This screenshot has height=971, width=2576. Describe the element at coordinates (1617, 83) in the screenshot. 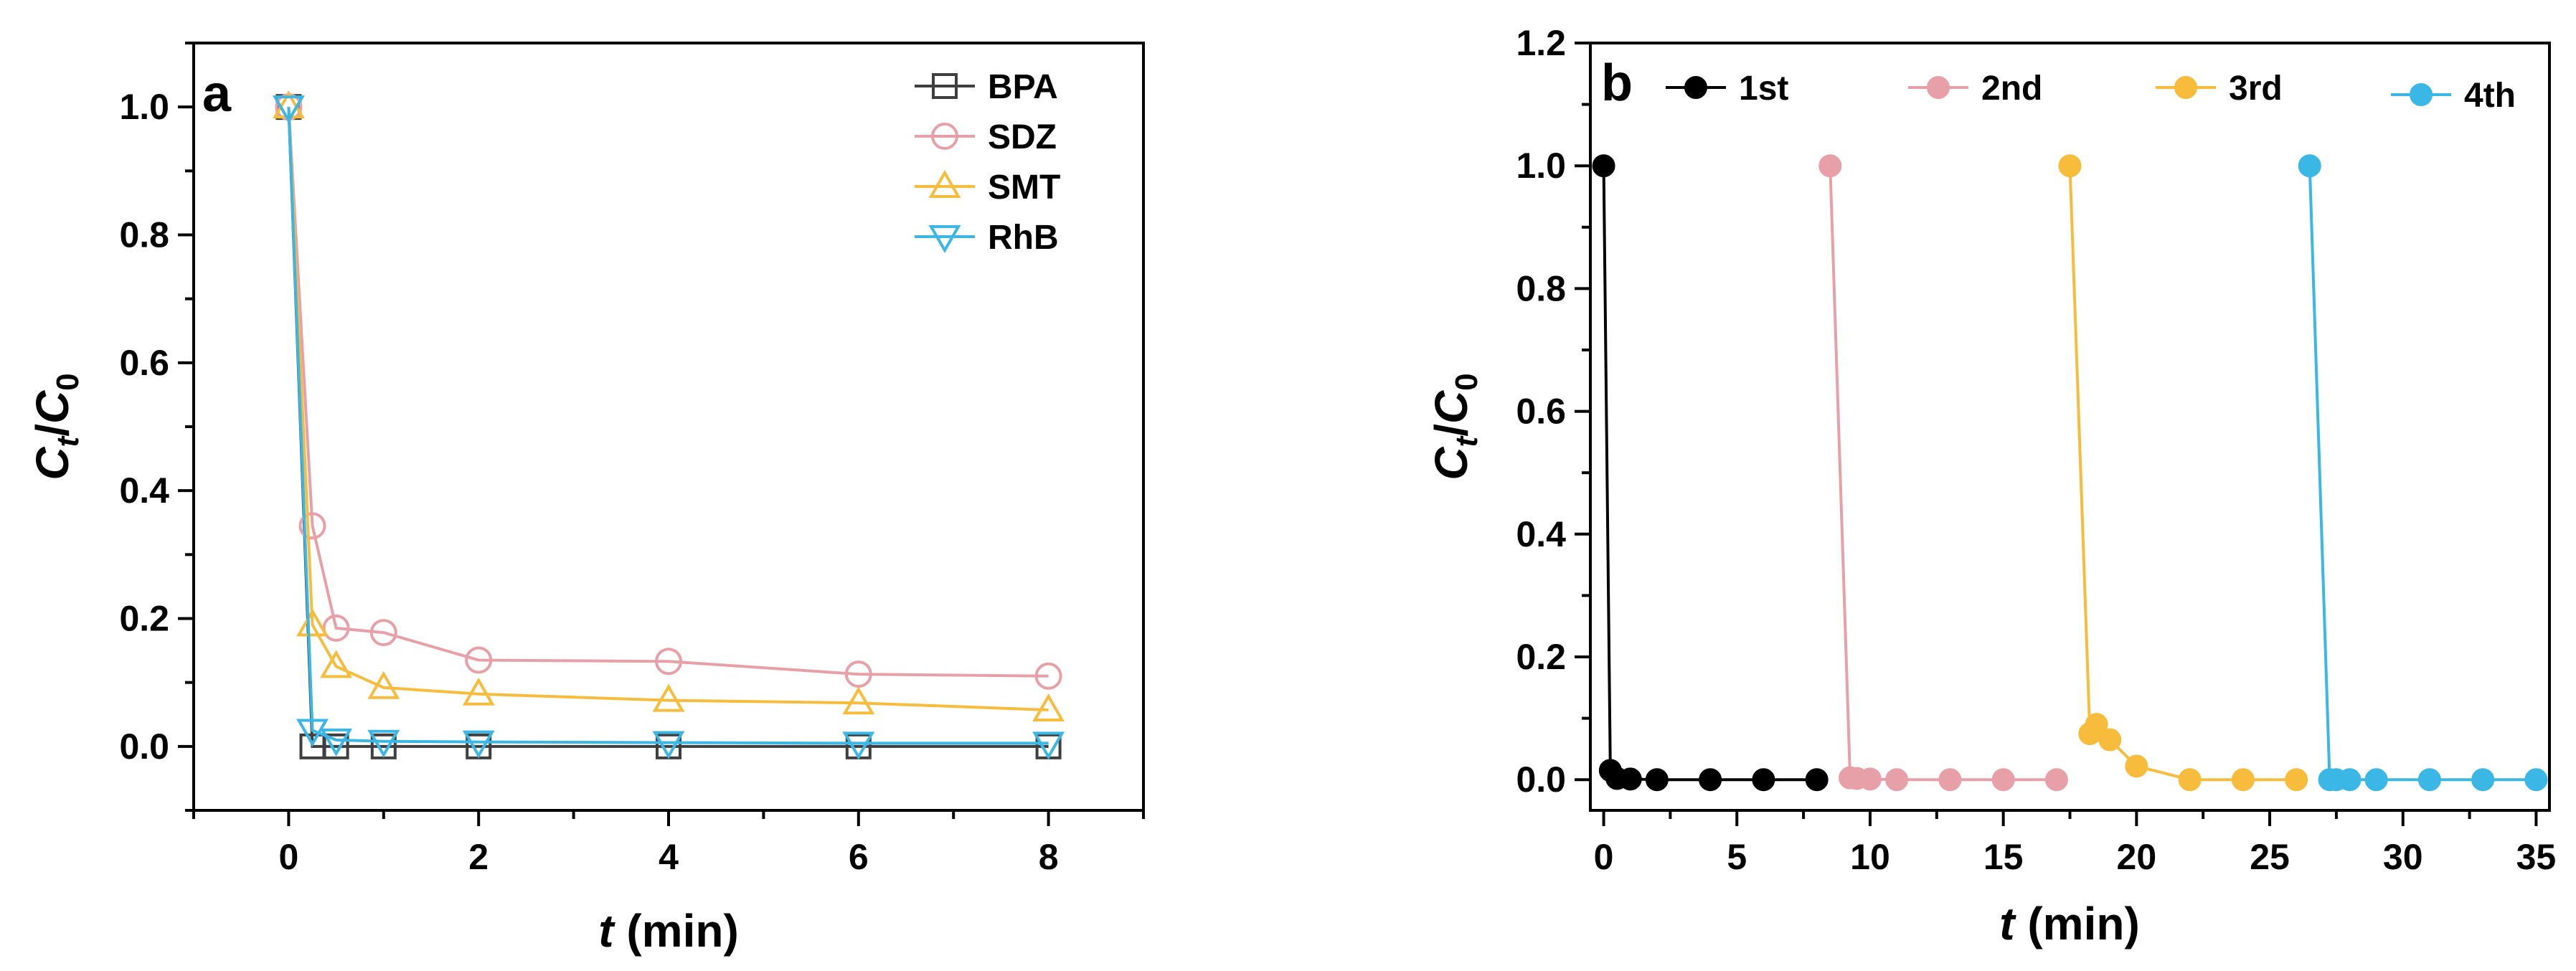

I see `panel-b-letter: b` at that location.